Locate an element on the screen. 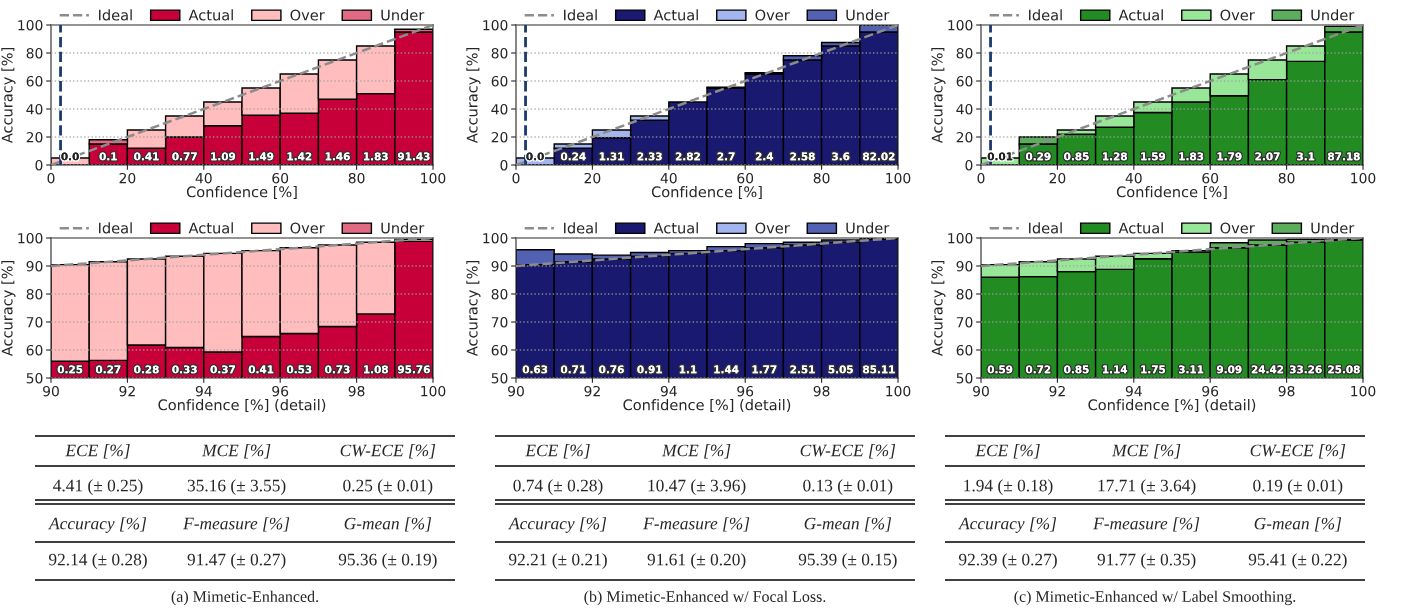 The width and height of the screenshot is (1404, 614). annotation: 1.77 is located at coordinates (764, 369).